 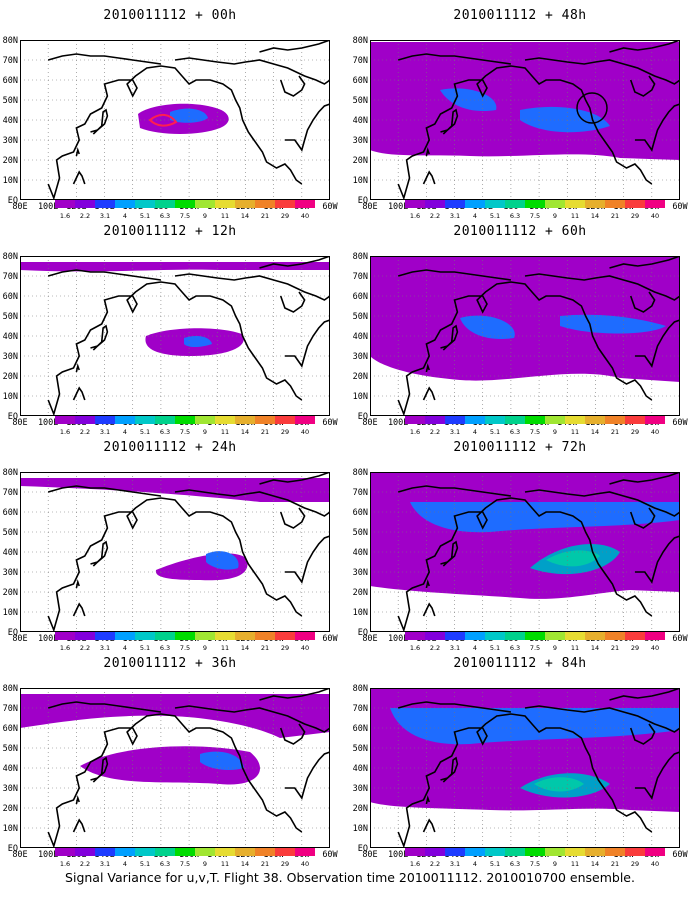 I want to click on panel-title: 2010011112 + 72h, so click(x=520, y=447).